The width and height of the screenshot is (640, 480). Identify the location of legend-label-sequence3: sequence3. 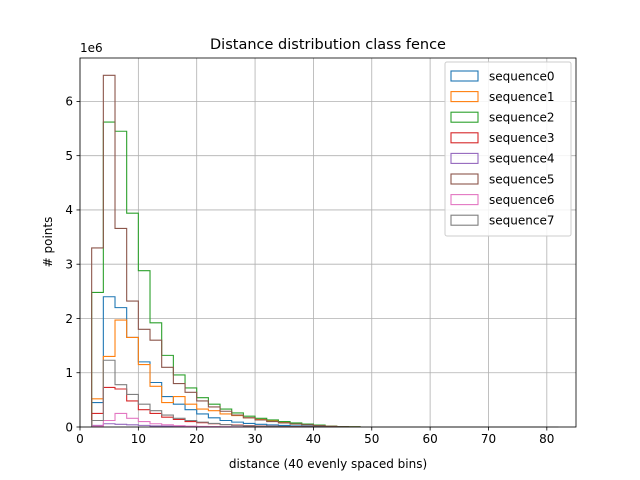
(521, 138).